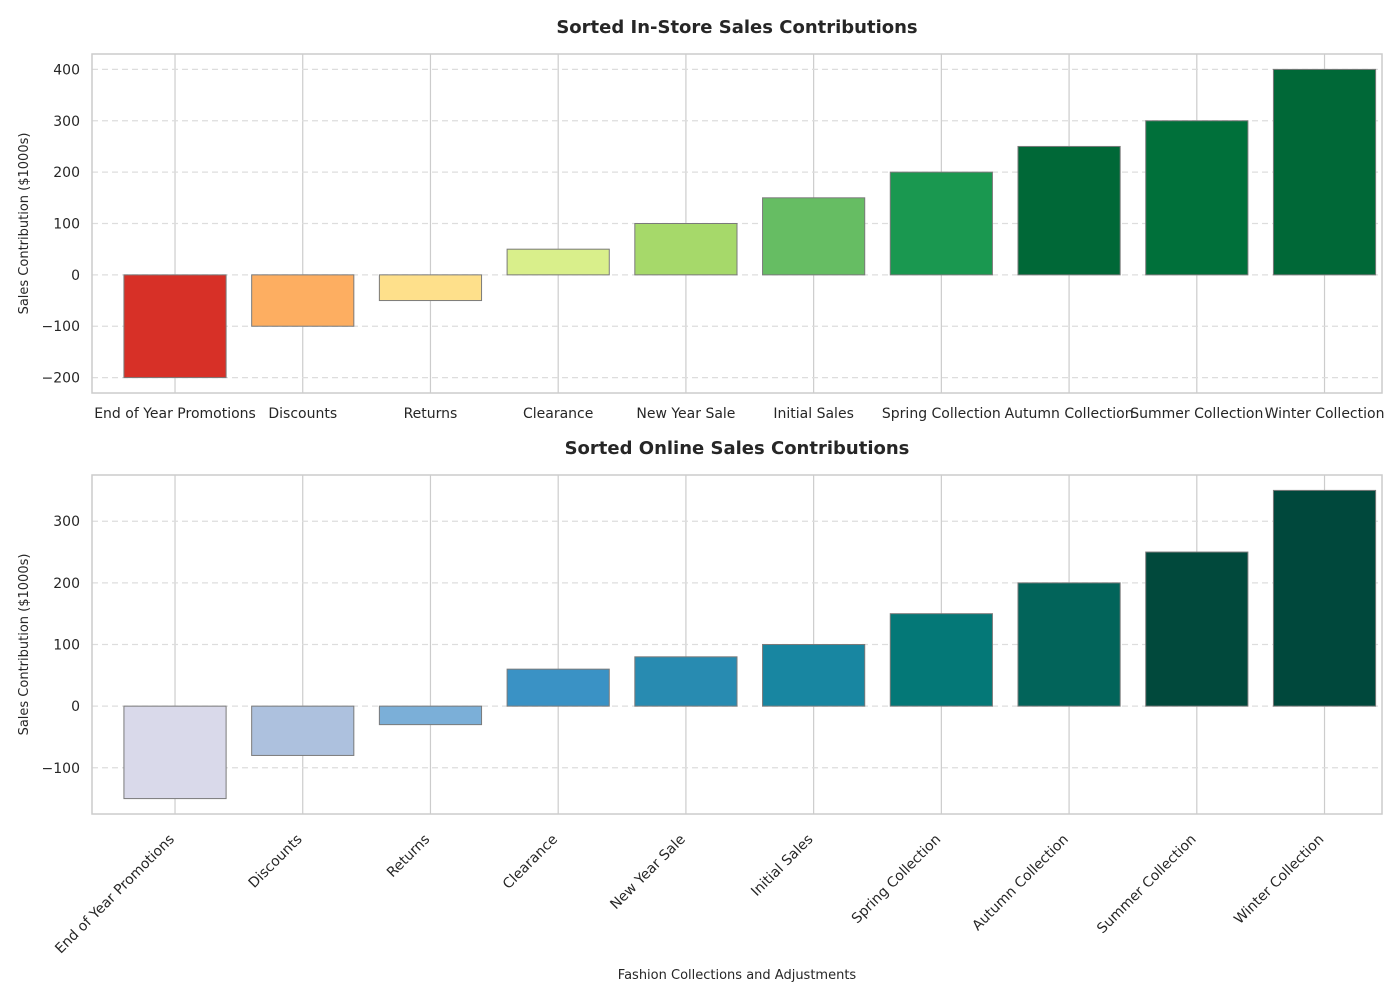 This screenshot has width=1400, height=1000. What do you see at coordinates (61, 379) in the screenshot?
I see `y-tick-label: −200` at bounding box center [61, 379].